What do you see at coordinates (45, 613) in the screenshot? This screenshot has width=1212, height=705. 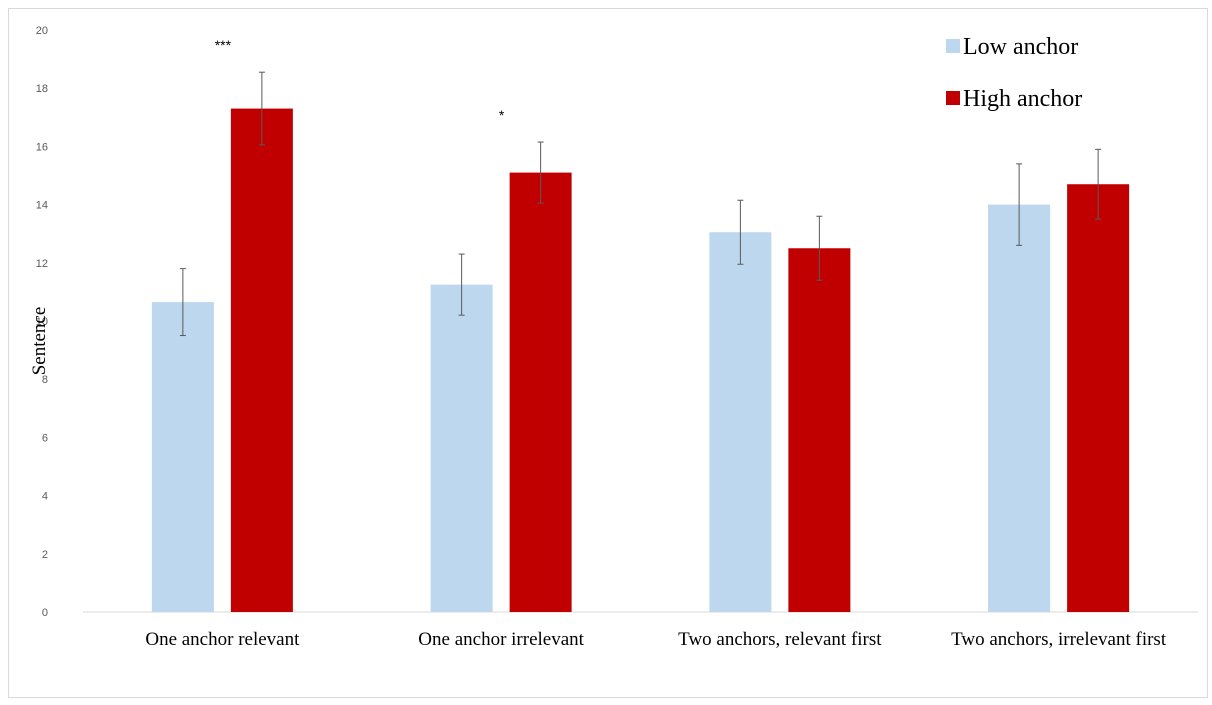 I see `y-tick-label: 0` at bounding box center [45, 613].